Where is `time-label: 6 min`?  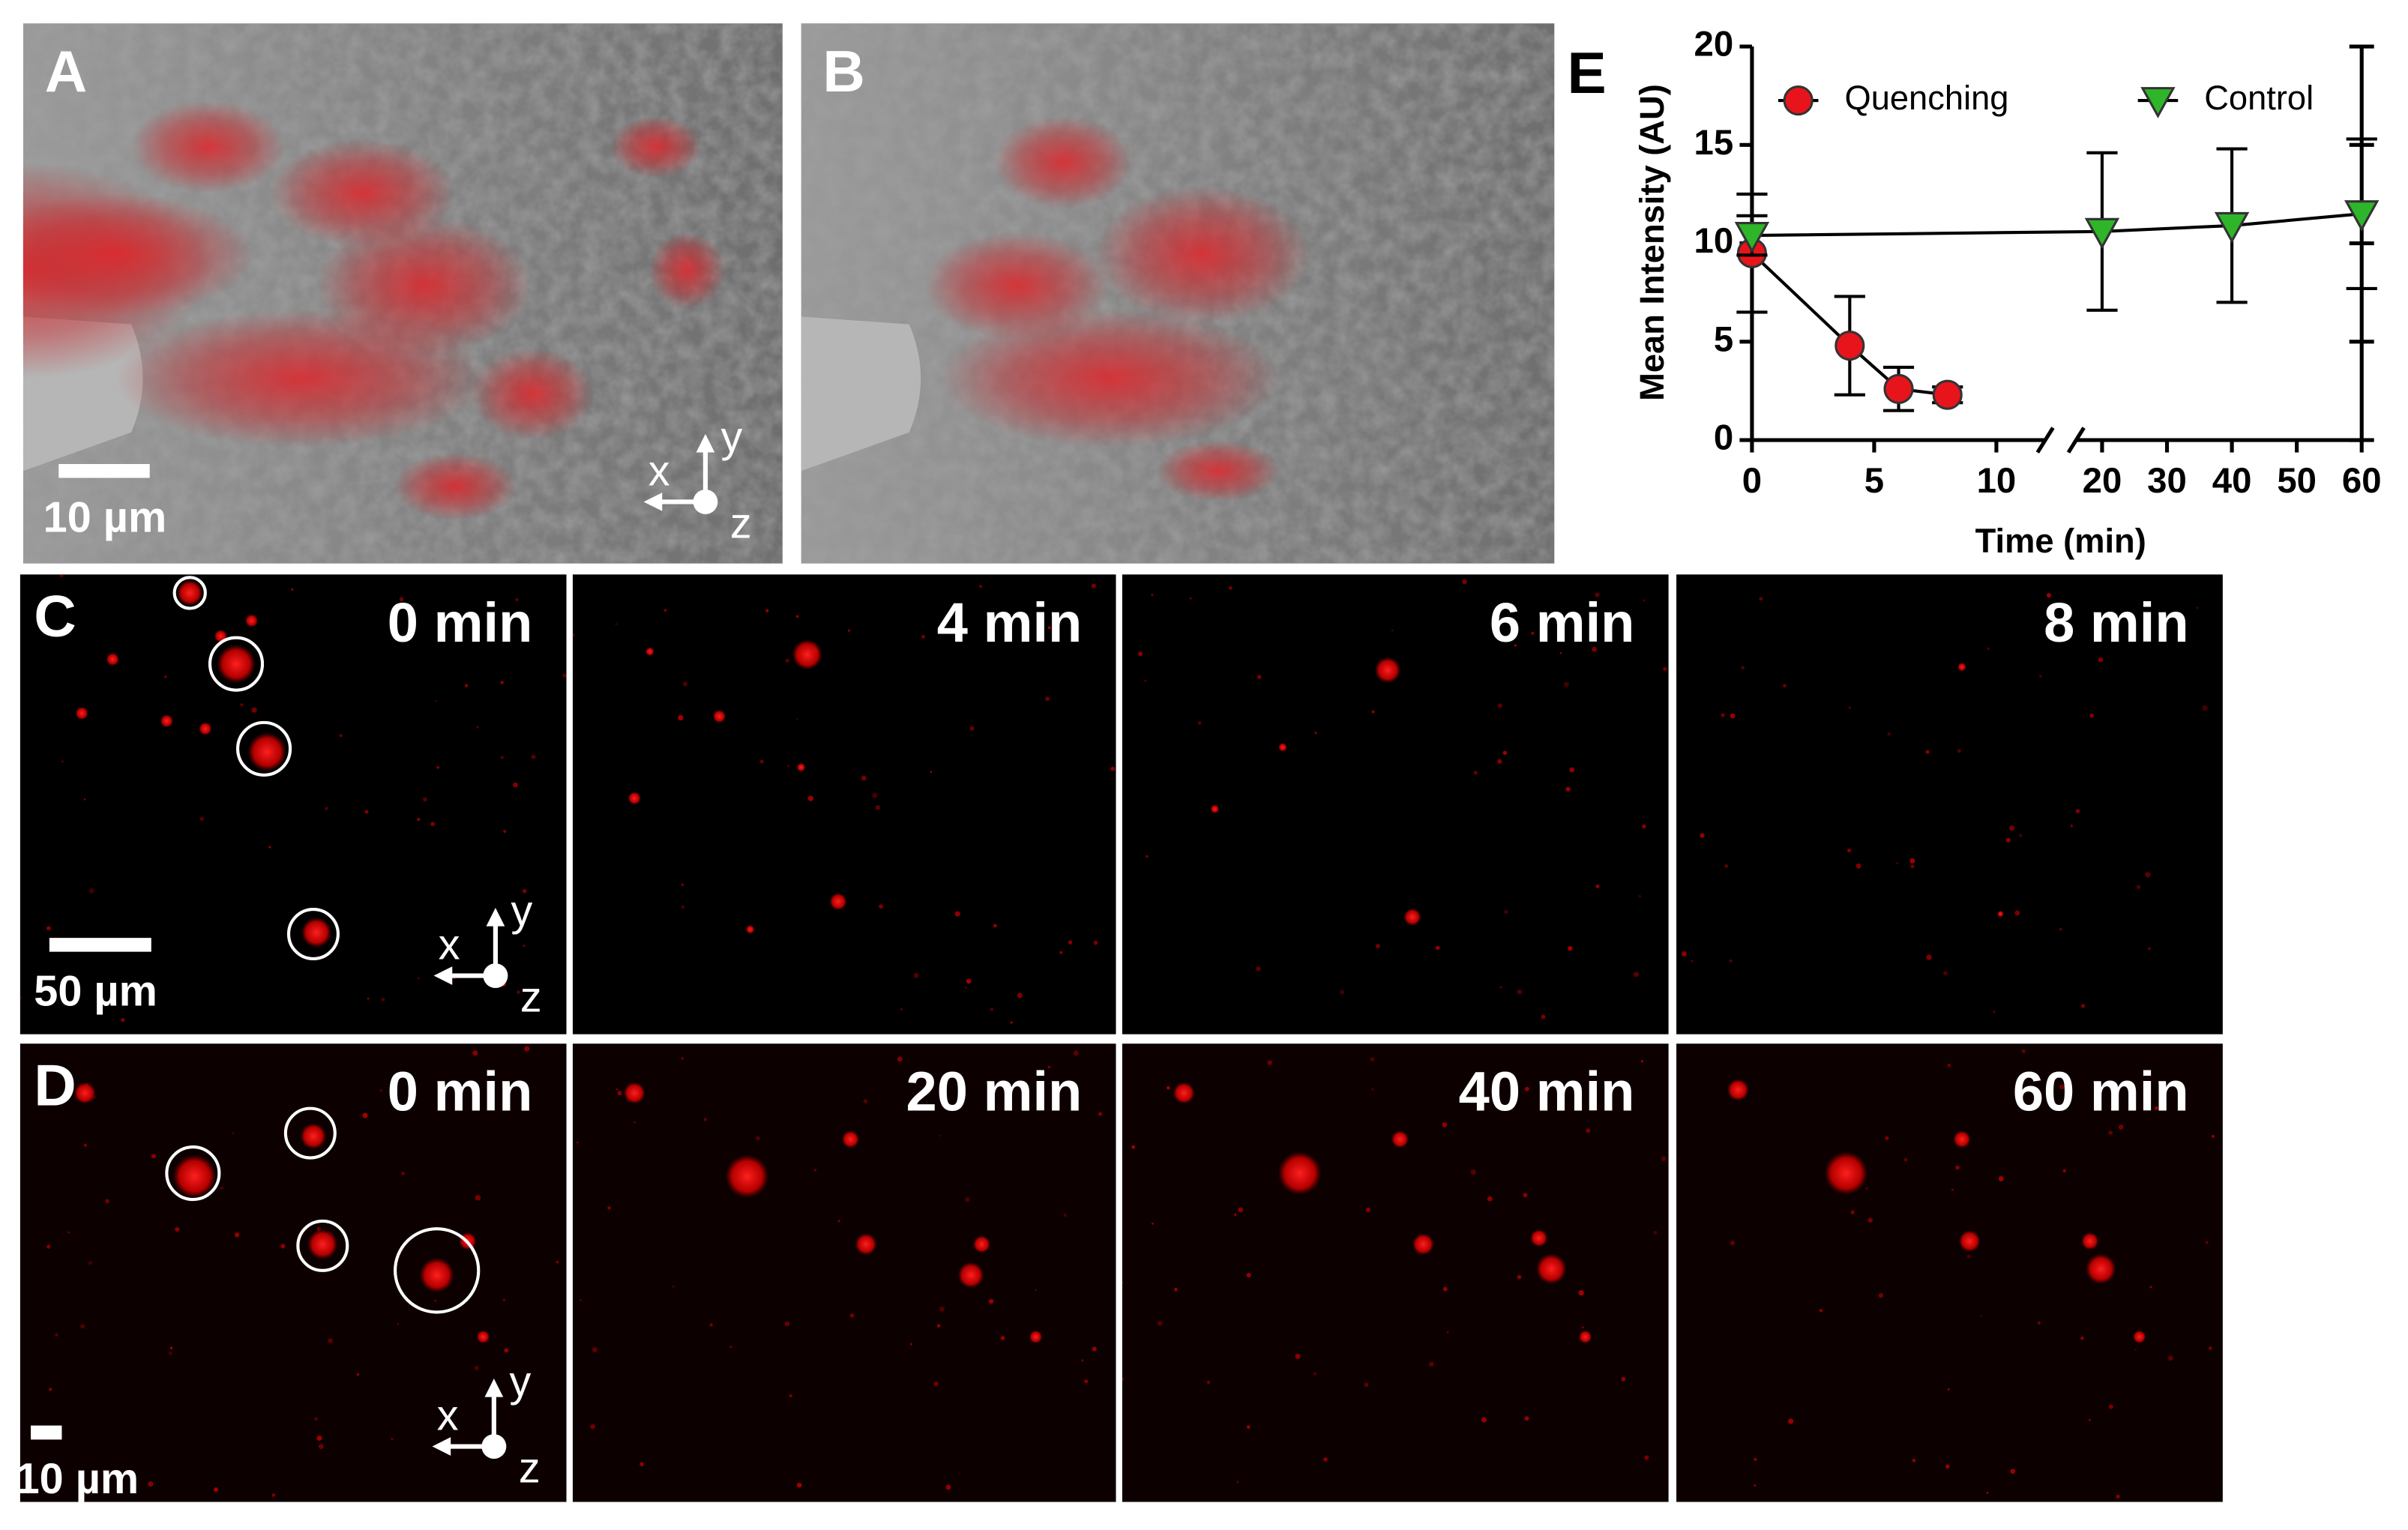 time-label: 6 min is located at coordinates (1562, 622).